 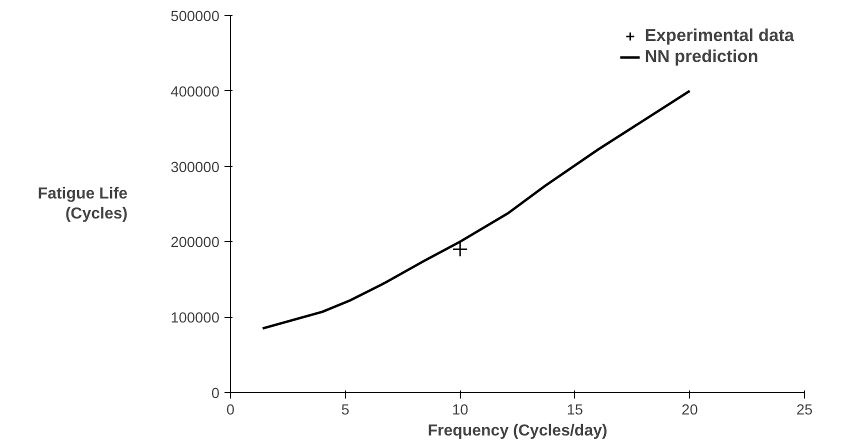 I want to click on x-tick-label: 5, so click(x=345, y=410).